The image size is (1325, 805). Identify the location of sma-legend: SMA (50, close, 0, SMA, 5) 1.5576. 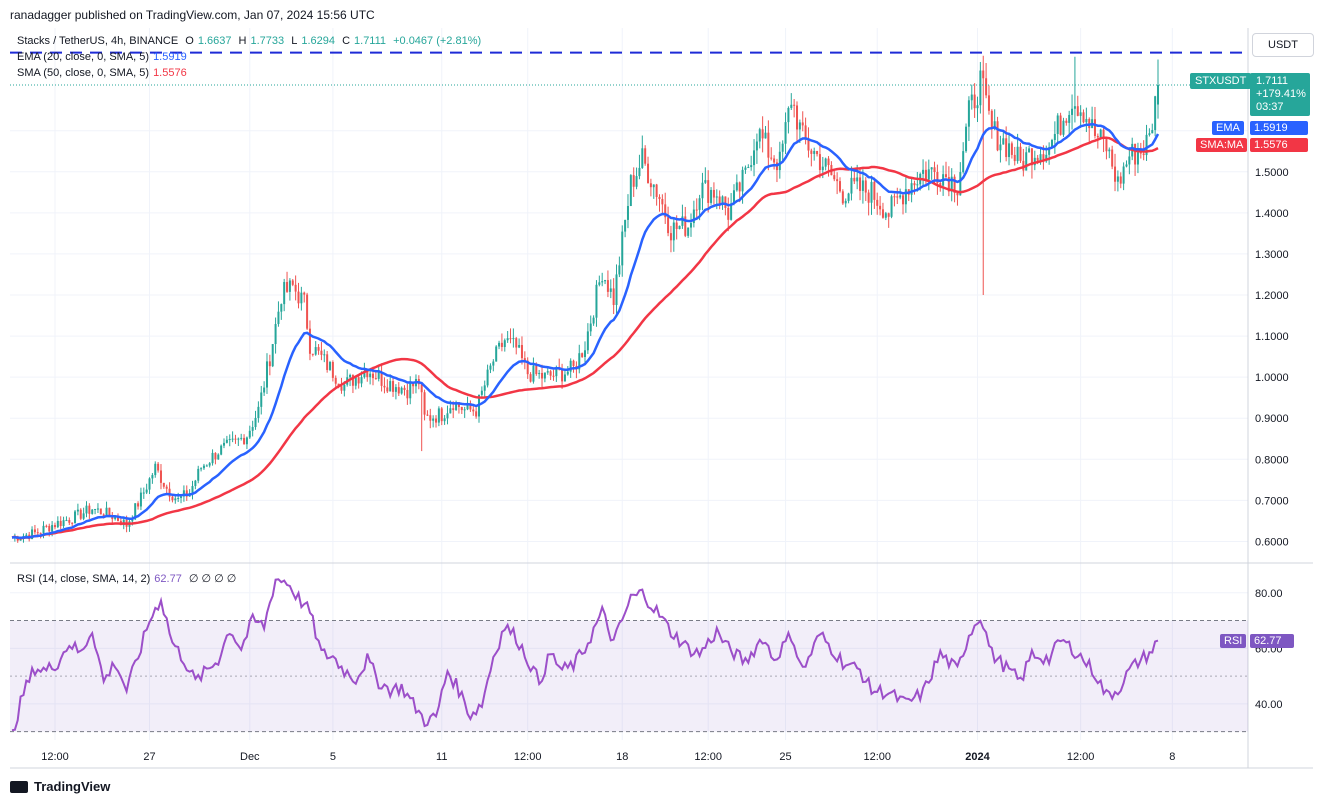
(104, 73).